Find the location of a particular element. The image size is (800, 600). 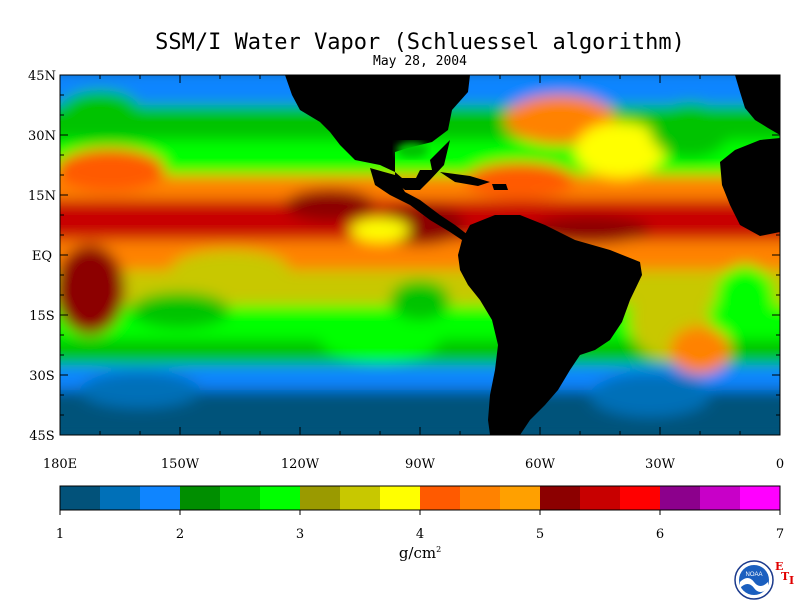

lon-tick-label: 30W is located at coordinates (660, 464).